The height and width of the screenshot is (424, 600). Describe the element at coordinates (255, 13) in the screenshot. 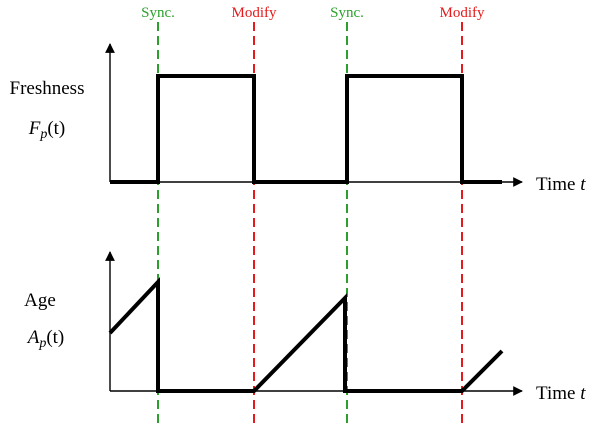

I see `event-label-modify-1: Modify` at that location.